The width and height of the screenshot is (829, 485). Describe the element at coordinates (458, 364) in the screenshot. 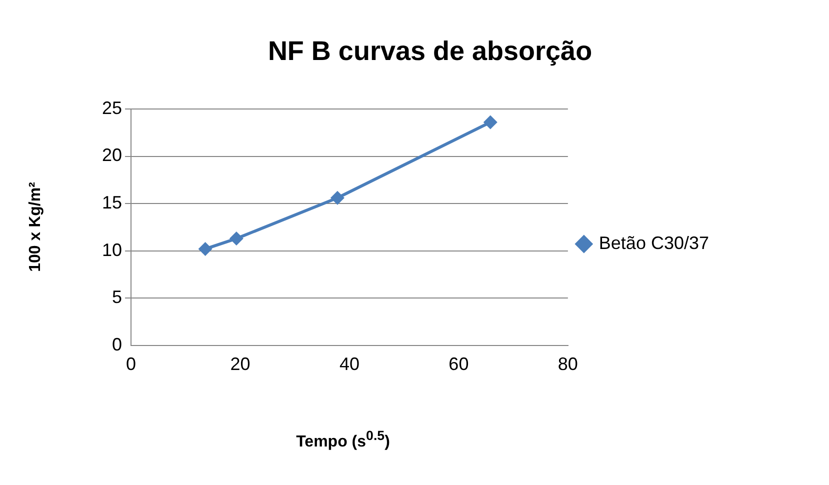

I see `x-tick-label: 60` at that location.